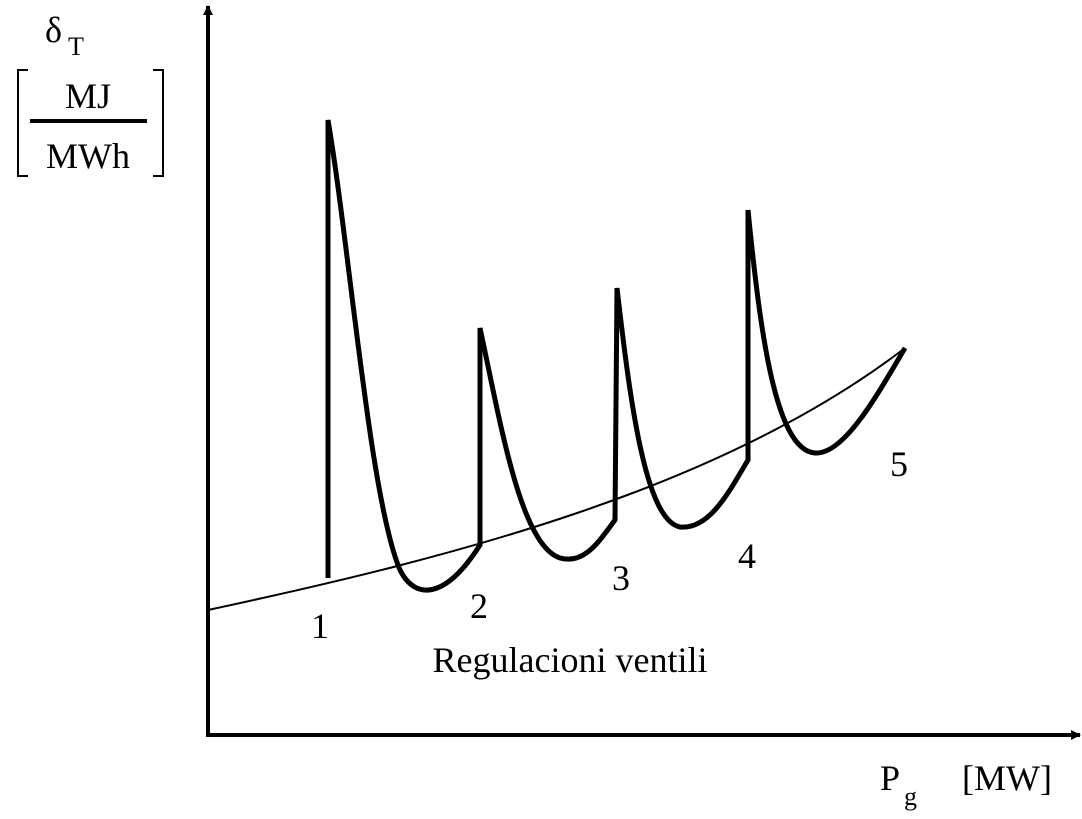 The height and width of the screenshot is (819, 1082). I want to click on y-subscript: T, so click(76, 46).